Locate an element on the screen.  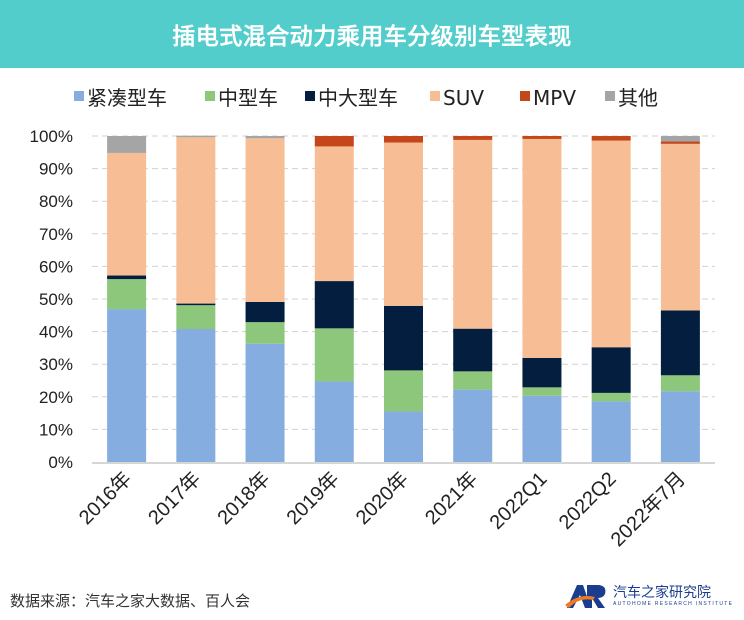
ar-logo-icon is located at coordinates (585, 596).